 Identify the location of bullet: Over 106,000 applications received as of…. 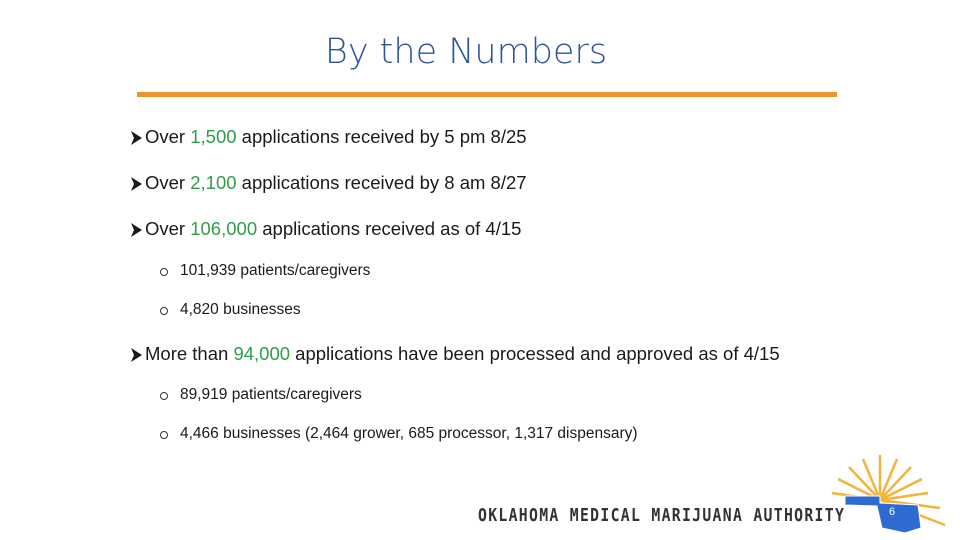
(333, 229).